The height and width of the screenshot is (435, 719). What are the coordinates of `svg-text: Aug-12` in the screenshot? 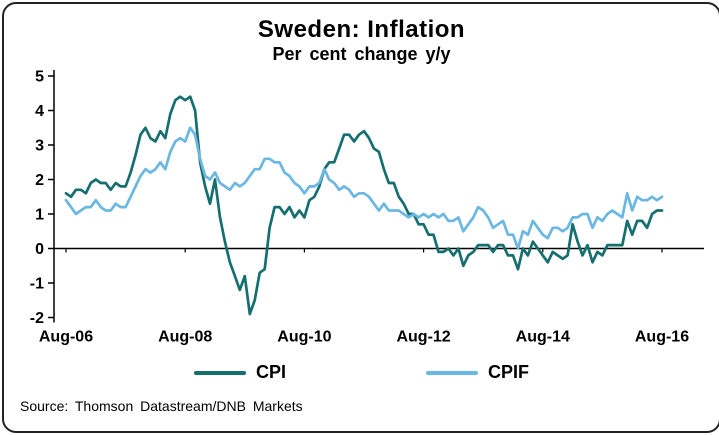 It's located at (423, 337).